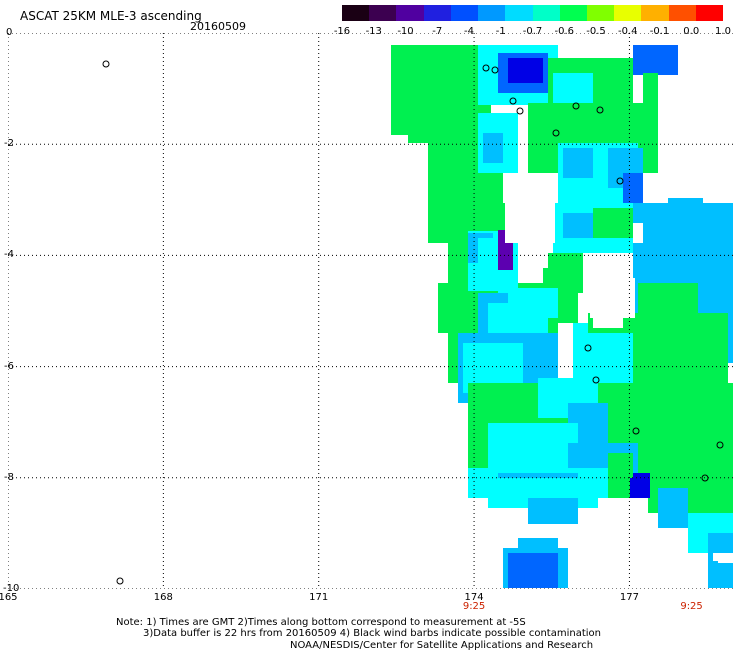 The height and width of the screenshot is (651, 740). Describe the element at coordinates (319, 597) in the screenshot. I see `longitude-label: 171` at that location.